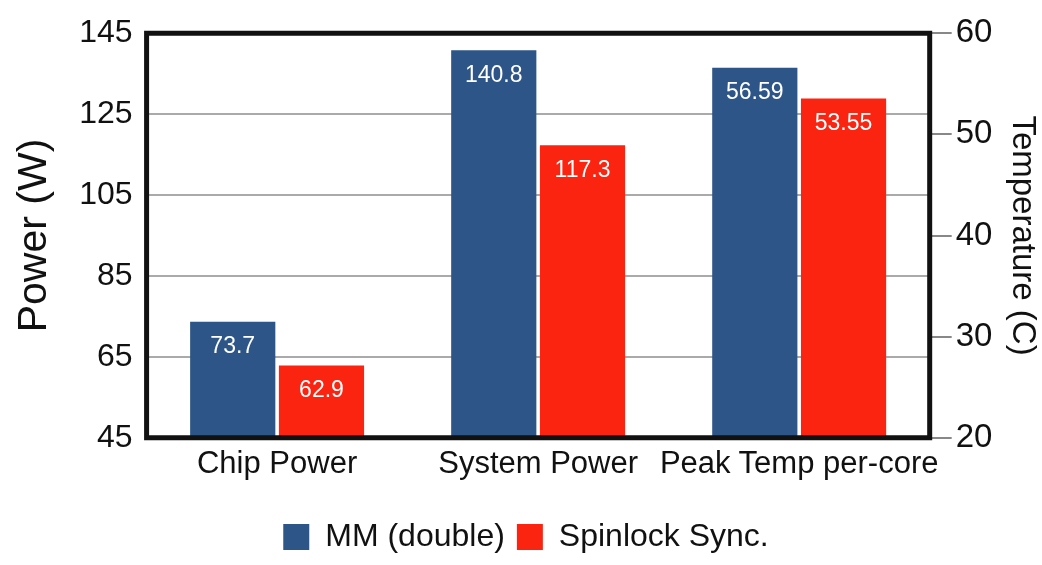  What do you see at coordinates (31, 235) in the screenshot?
I see `y-axis-title: Power (W)` at bounding box center [31, 235].